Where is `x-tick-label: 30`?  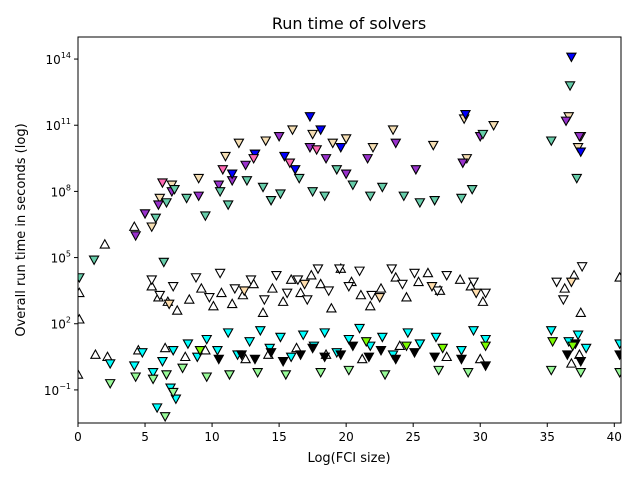
x-tick-label: 30 is located at coordinates (480, 437).